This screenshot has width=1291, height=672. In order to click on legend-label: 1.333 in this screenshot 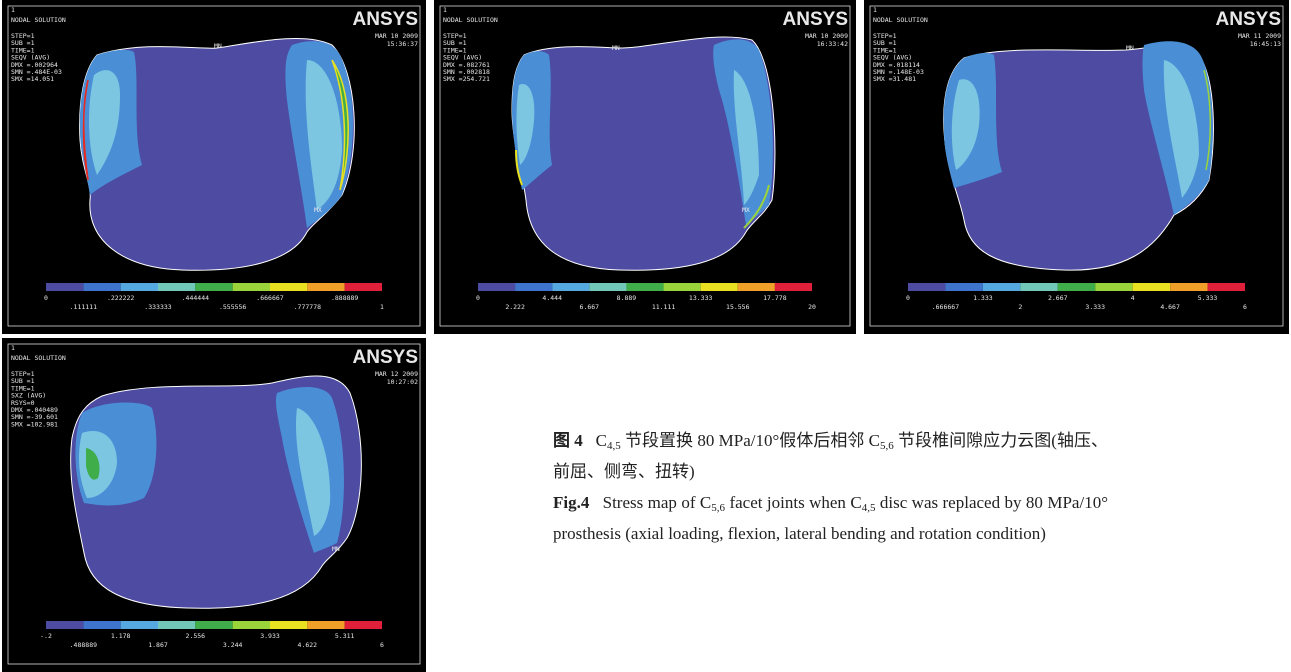, I will do `click(983, 298)`.